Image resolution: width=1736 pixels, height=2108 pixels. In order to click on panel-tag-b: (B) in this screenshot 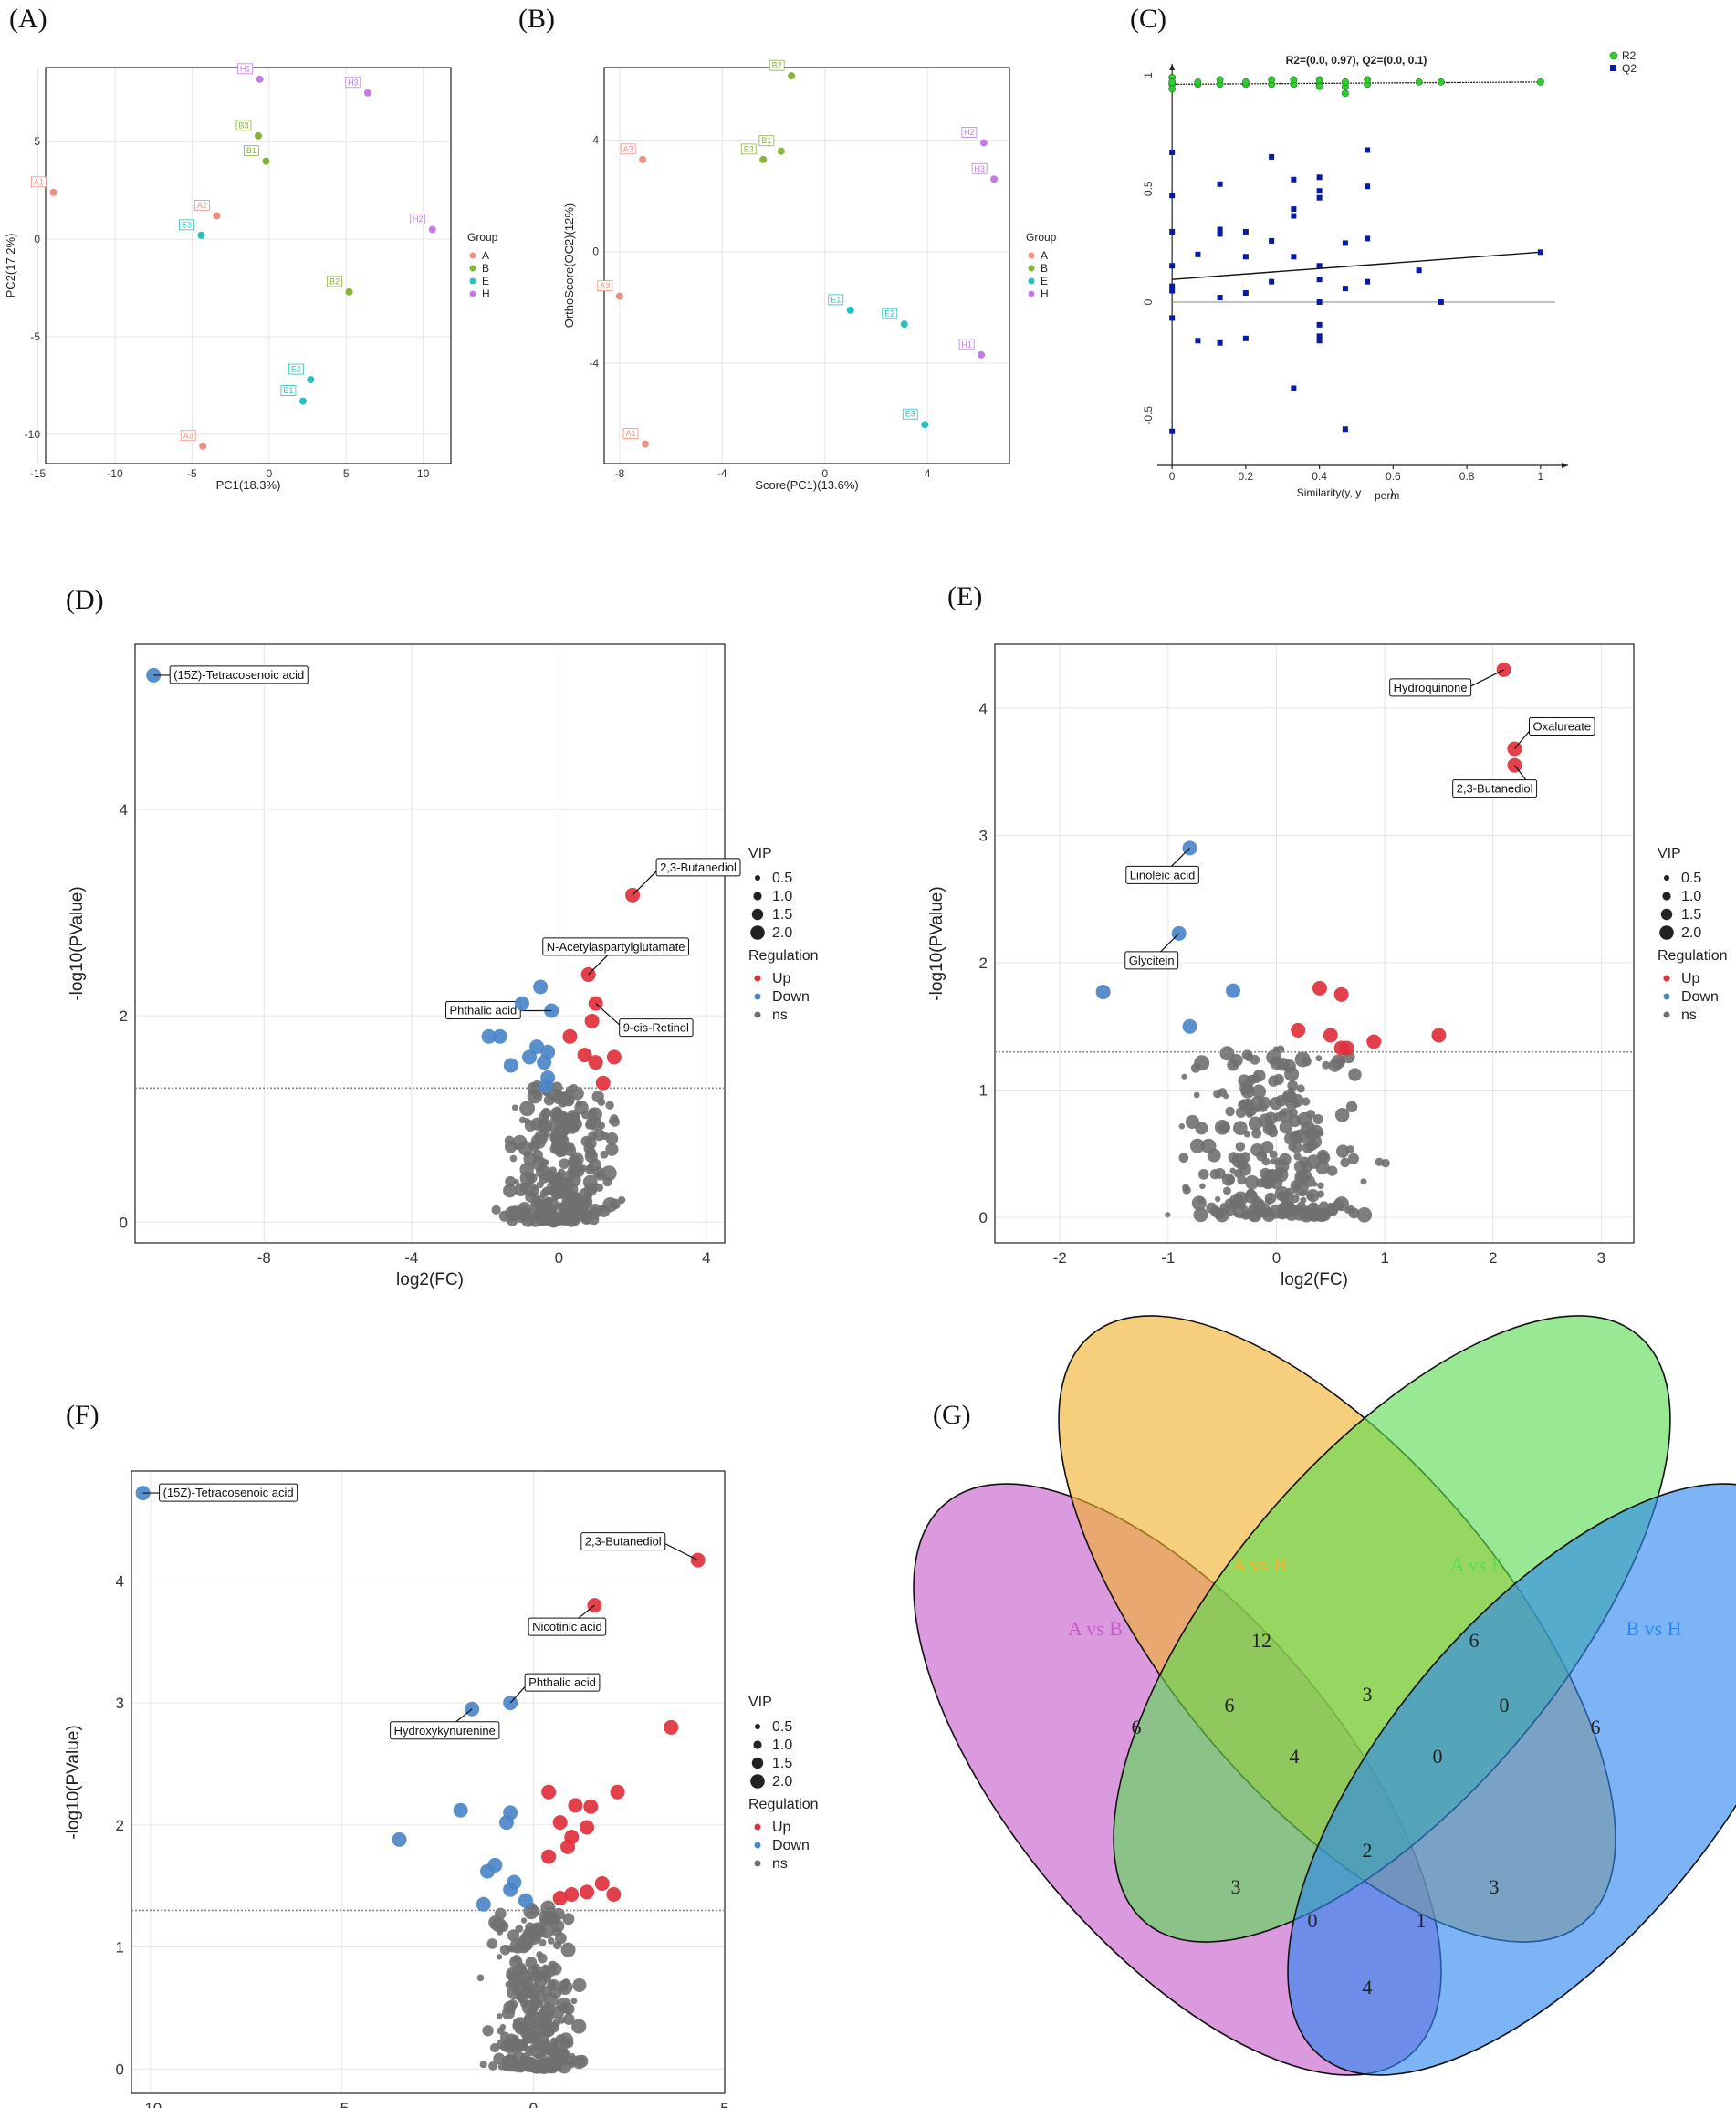, I will do `click(536, 19)`.